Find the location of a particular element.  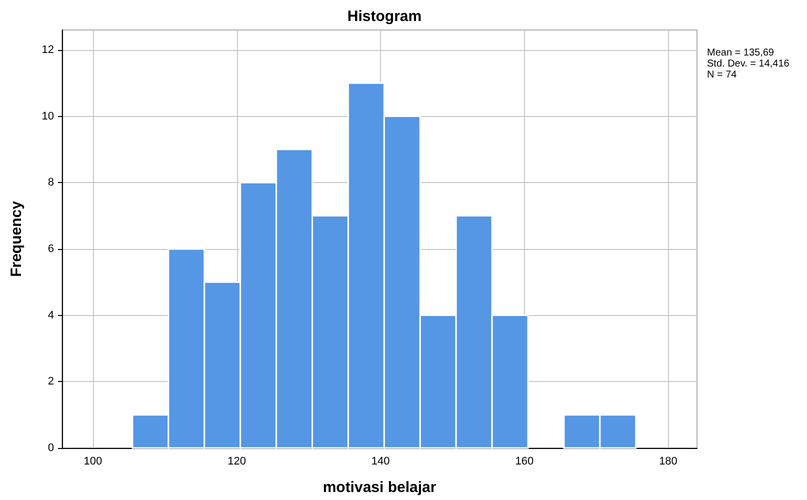

y-tick-label: 12 is located at coordinates (48, 50).